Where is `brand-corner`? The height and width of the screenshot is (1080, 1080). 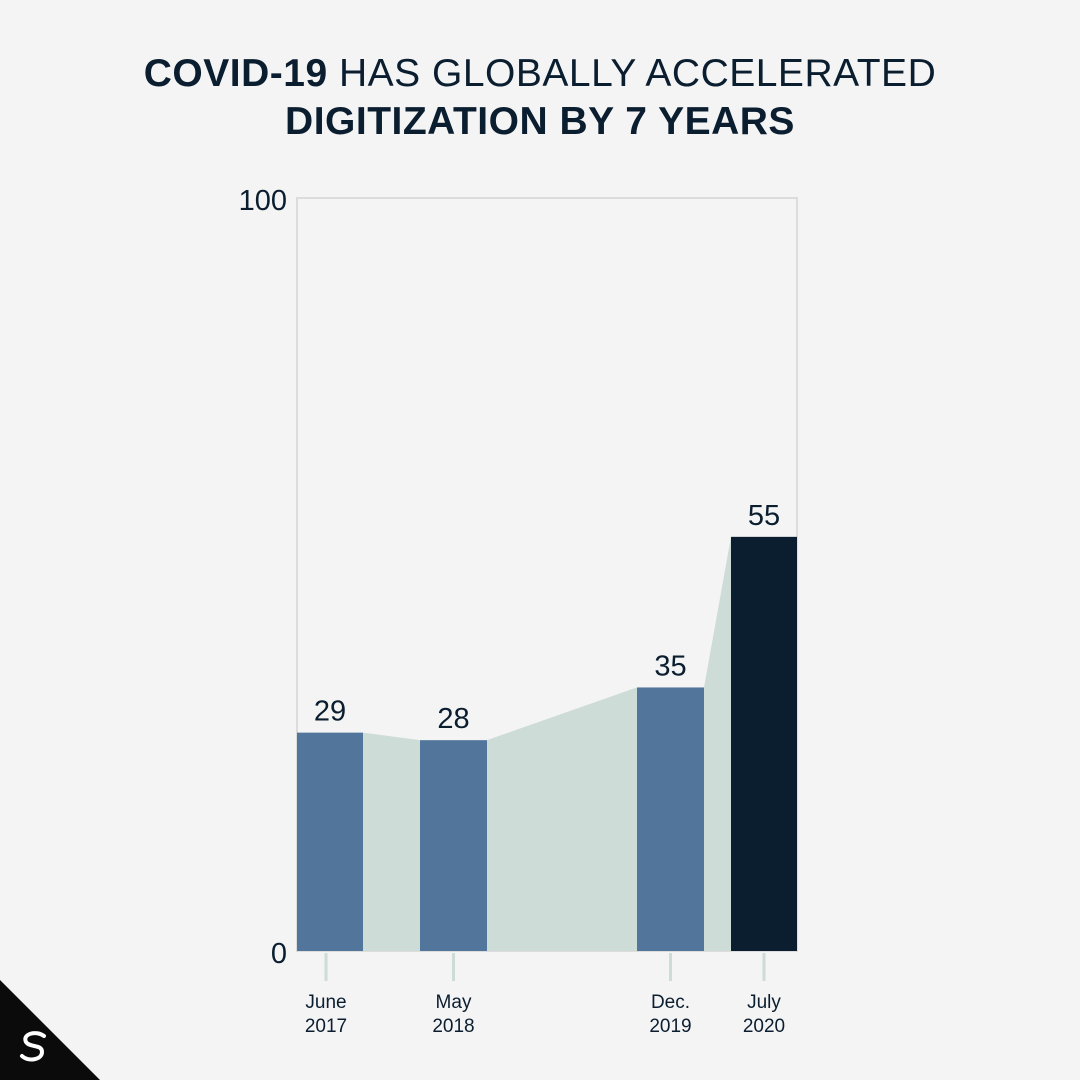 brand-corner is located at coordinates (50, 1030).